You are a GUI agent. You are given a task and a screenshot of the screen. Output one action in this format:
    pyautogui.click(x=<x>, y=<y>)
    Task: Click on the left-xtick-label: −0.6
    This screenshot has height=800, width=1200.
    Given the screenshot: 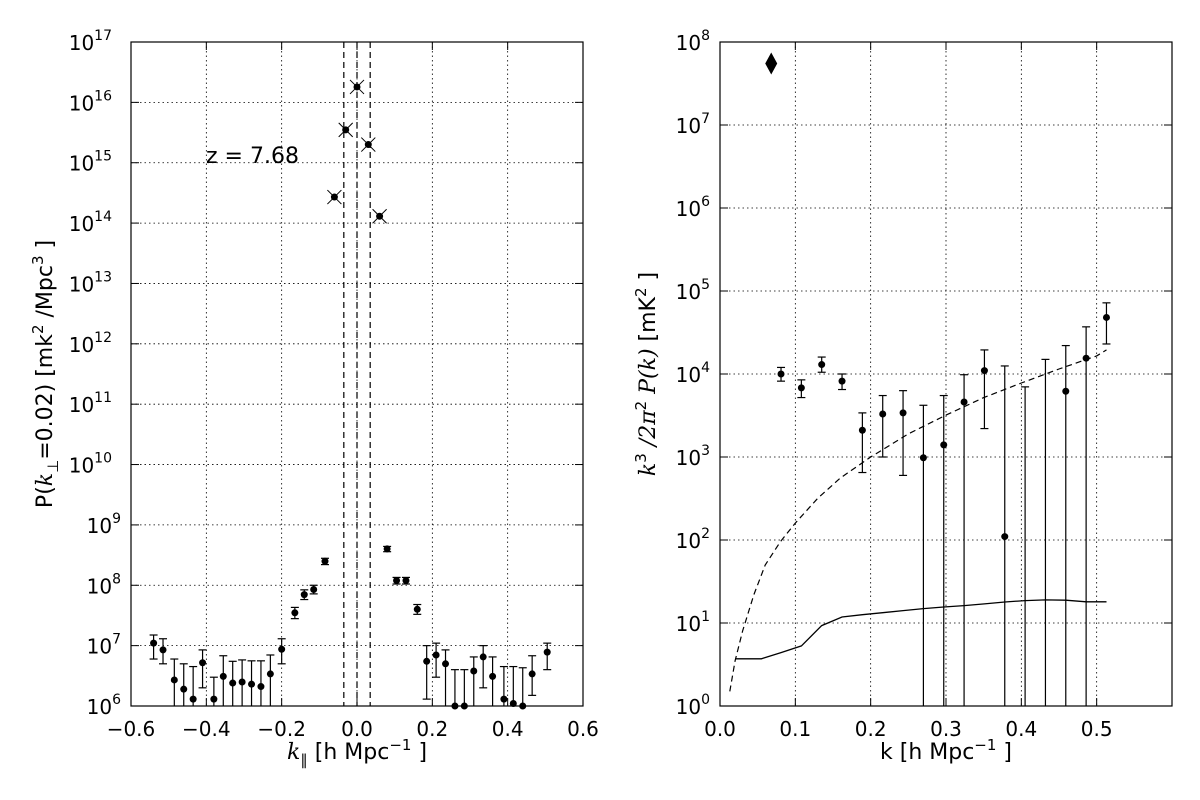 What is the action you would take?
    pyautogui.click(x=131, y=729)
    